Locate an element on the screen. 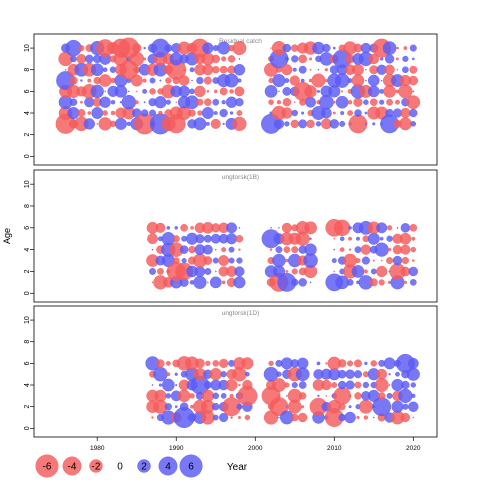 This screenshot has height=480, width=480. panel-0-ytick-label: 10 is located at coordinates (27, 48).